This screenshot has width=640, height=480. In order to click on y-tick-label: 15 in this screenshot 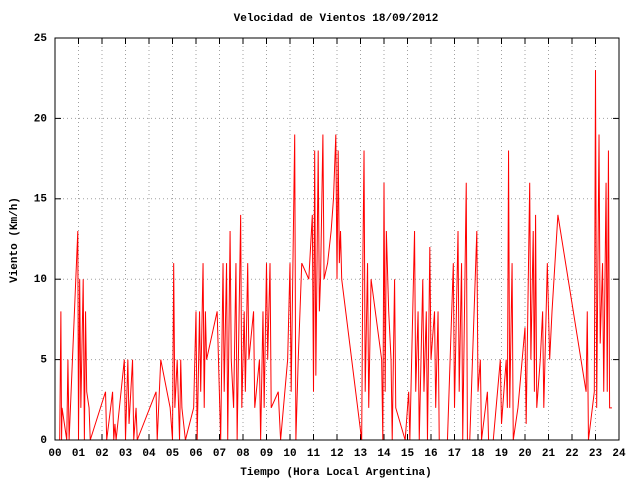, I will do `click(41, 200)`.